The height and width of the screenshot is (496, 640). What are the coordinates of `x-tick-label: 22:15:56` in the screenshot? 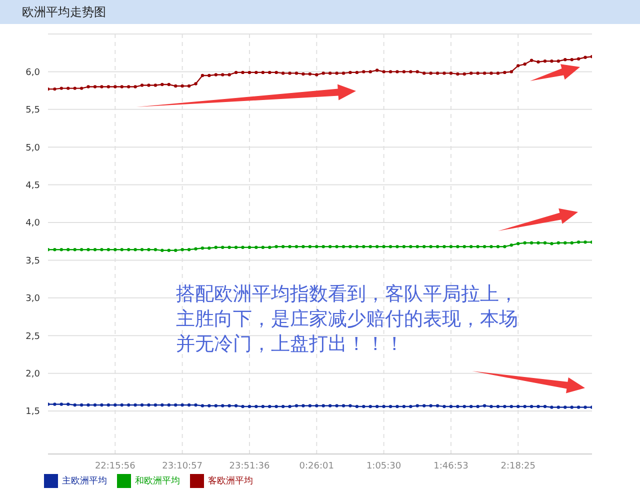 It's located at (115, 466).